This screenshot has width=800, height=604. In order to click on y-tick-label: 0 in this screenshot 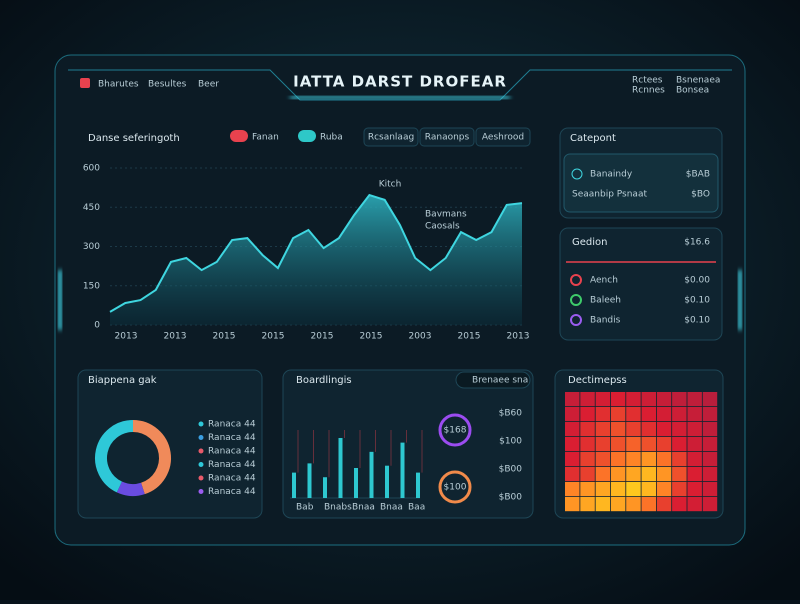, I will do `click(97, 326)`.